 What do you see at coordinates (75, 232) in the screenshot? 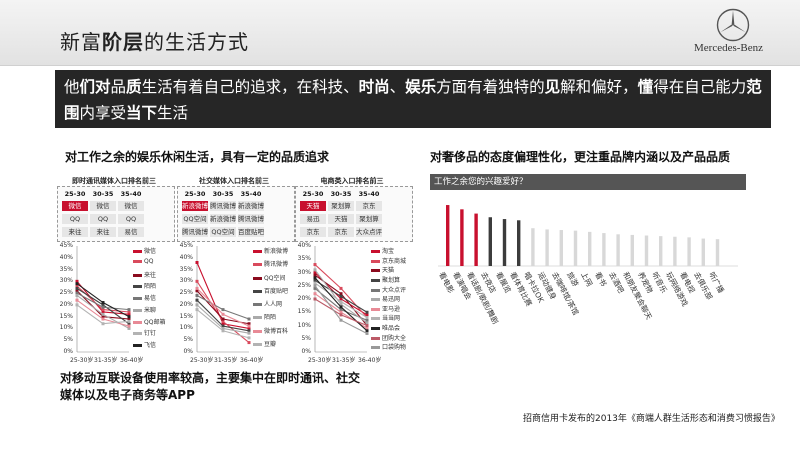
I see `rank-table-cell: 来往` at bounding box center [75, 232].